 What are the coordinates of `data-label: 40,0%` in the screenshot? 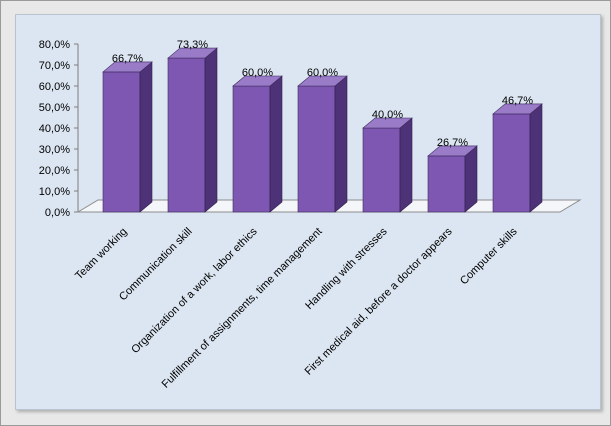 It's located at (387, 115).